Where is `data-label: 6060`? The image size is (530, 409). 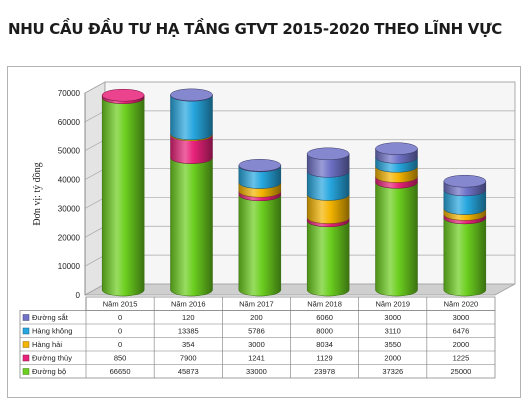 data-label: 6060 is located at coordinates (324, 317).